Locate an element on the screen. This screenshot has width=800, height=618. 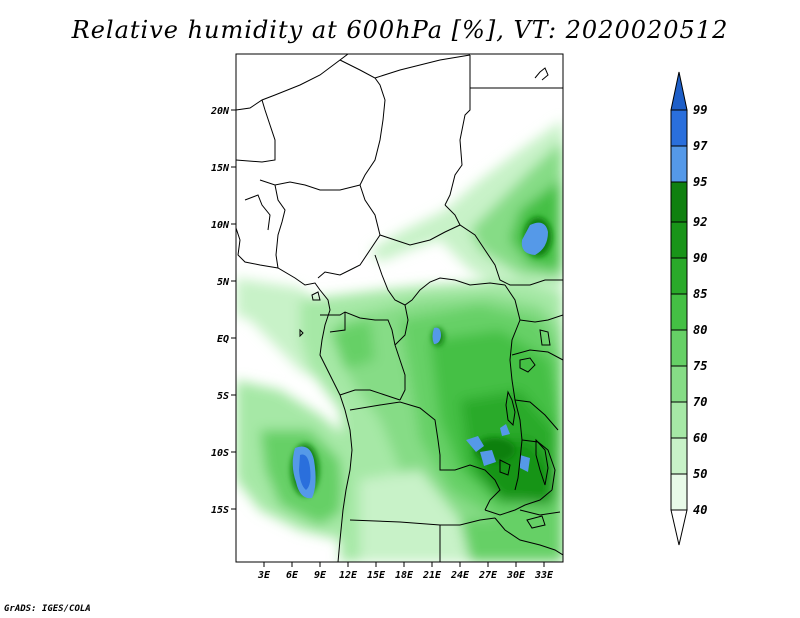
lat-tick-label: 20N is located at coordinates (220, 111).